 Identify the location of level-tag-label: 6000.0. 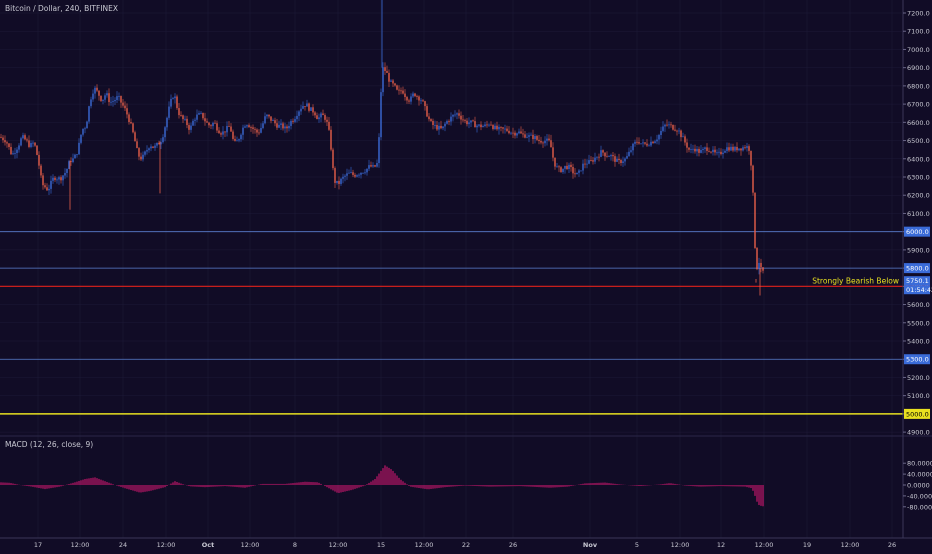
(917, 232).